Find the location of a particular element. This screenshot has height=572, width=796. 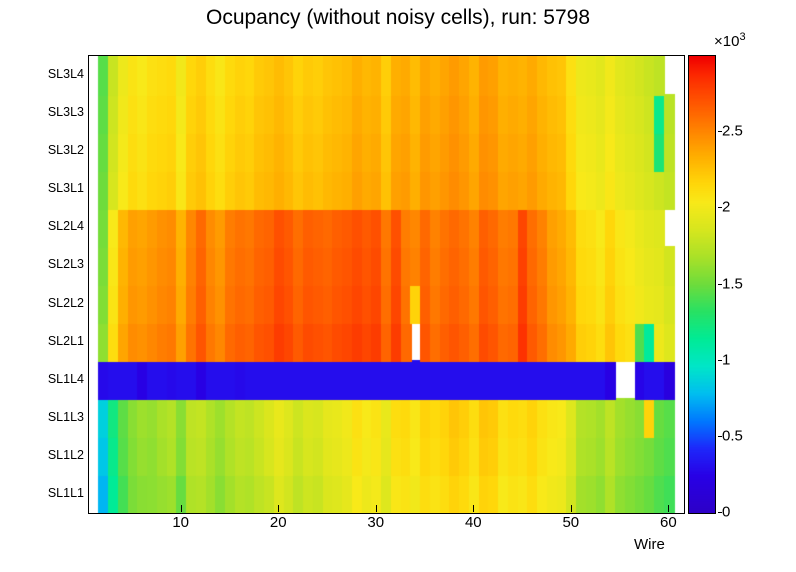

x-tick-label-50: 50 is located at coordinates (571, 522).